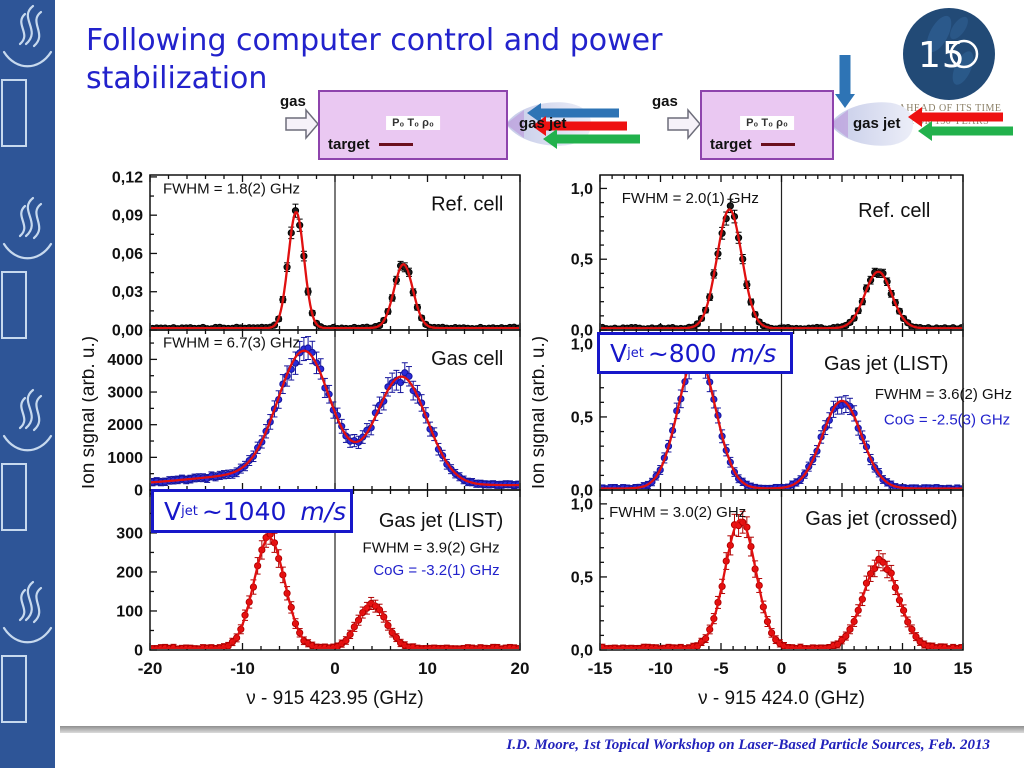  Describe the element at coordinates (950, 121) in the screenshot. I see `logo-caption-line2: FOR 150 YEARS` at that location.